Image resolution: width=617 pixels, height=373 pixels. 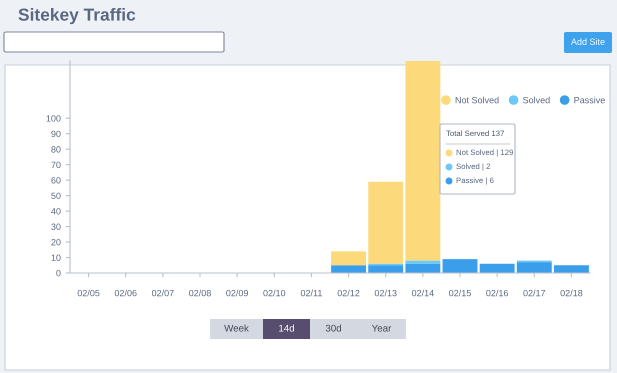 I want to click on y-tick-label: 100, so click(x=53, y=118).